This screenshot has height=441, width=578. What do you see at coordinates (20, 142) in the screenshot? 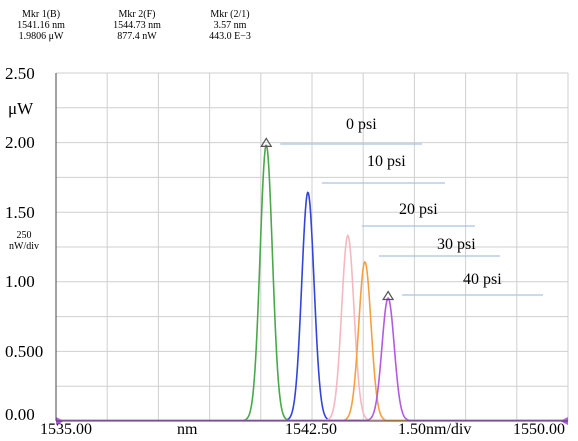
I see `y-tick-label: 2.00` at bounding box center [20, 142].